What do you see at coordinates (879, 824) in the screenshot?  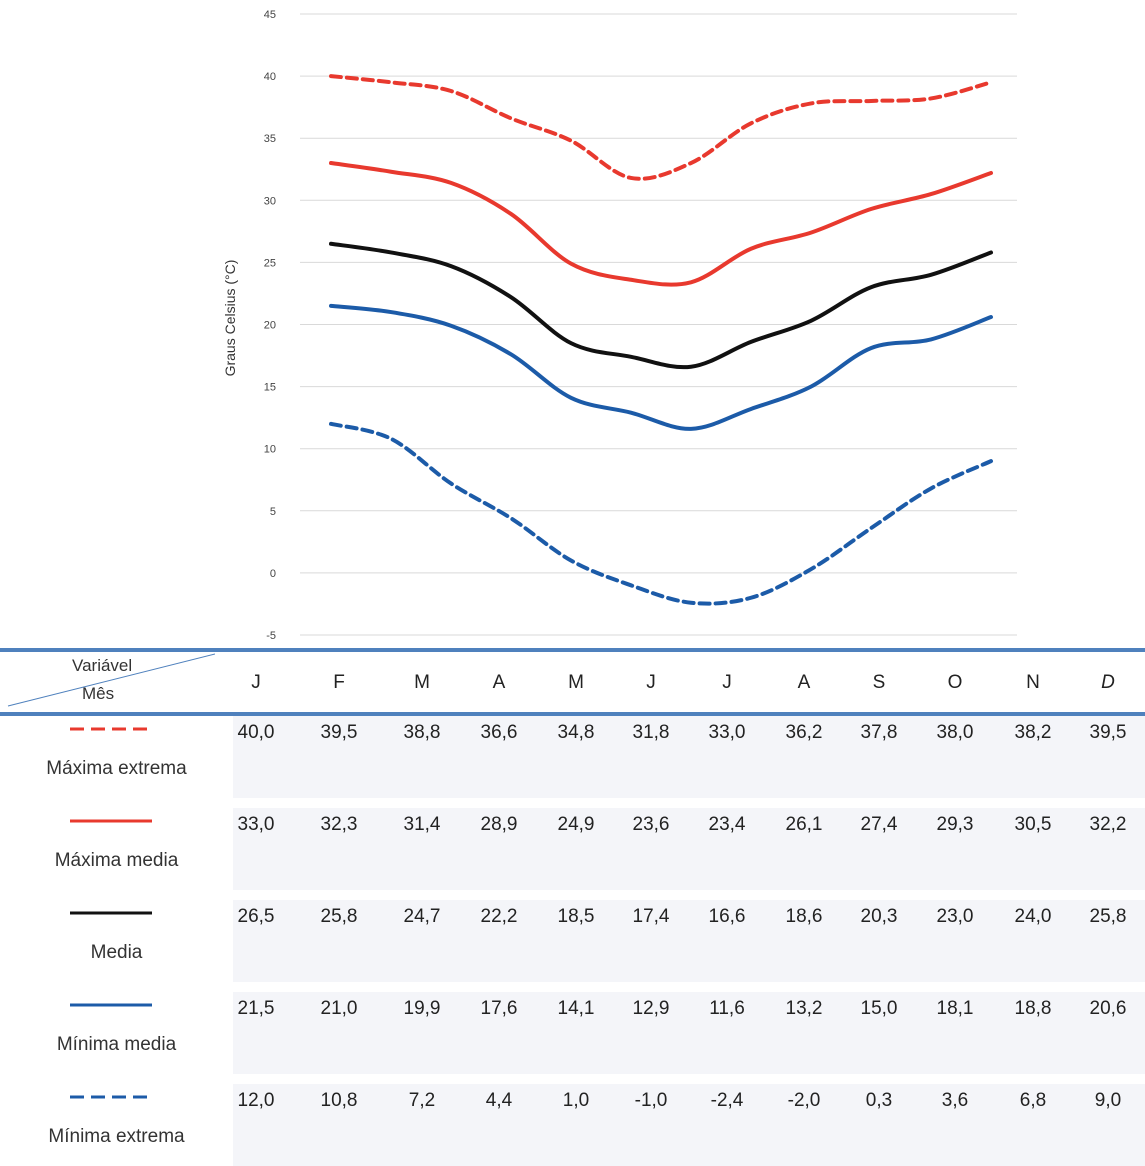 I see `table-cell: 27,4` at bounding box center [879, 824].